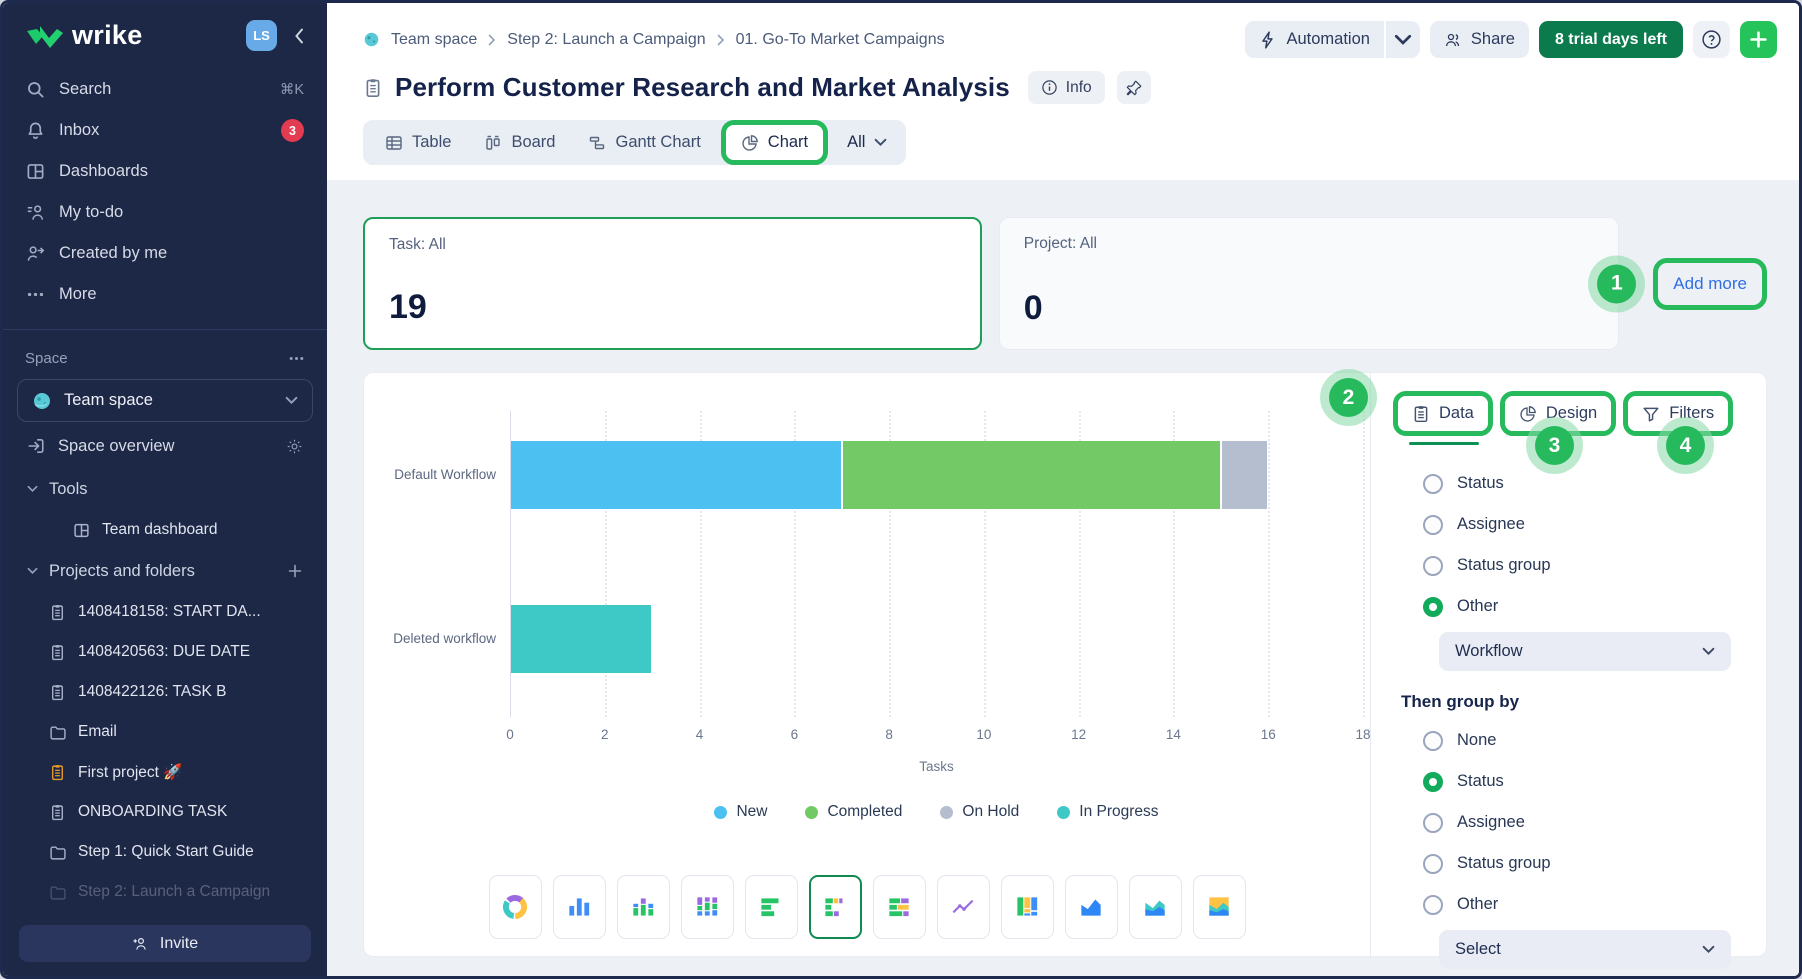  What do you see at coordinates (1710, 283) in the screenshot?
I see `add-more-link: Add more` at bounding box center [1710, 283].